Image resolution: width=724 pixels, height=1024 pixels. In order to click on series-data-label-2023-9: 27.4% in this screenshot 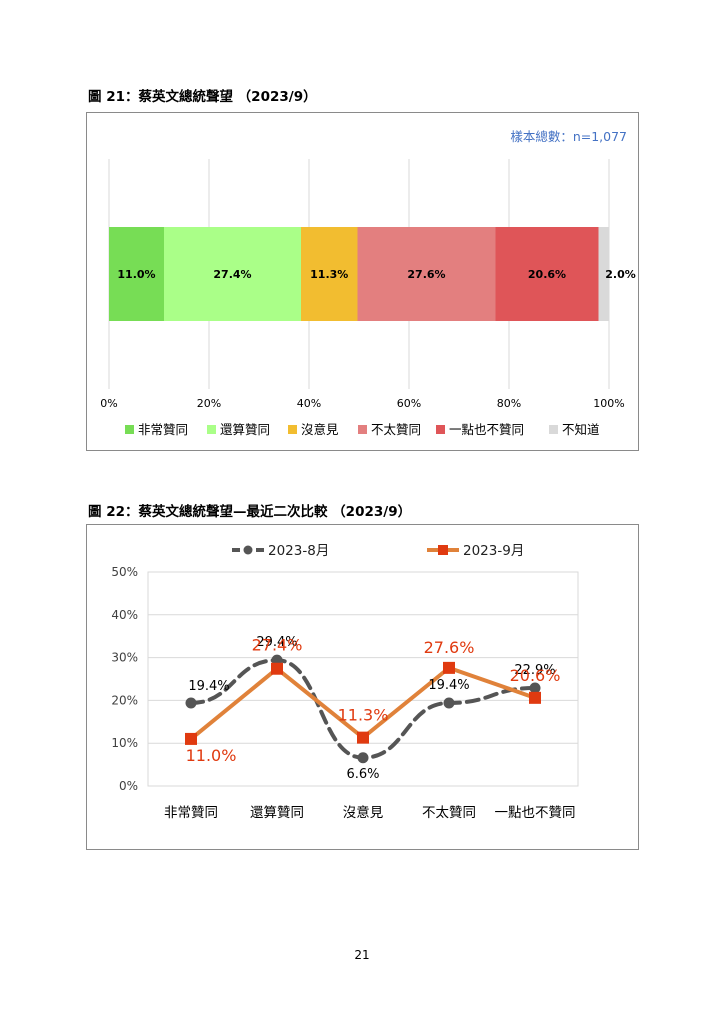, I will do `click(277, 645)`.